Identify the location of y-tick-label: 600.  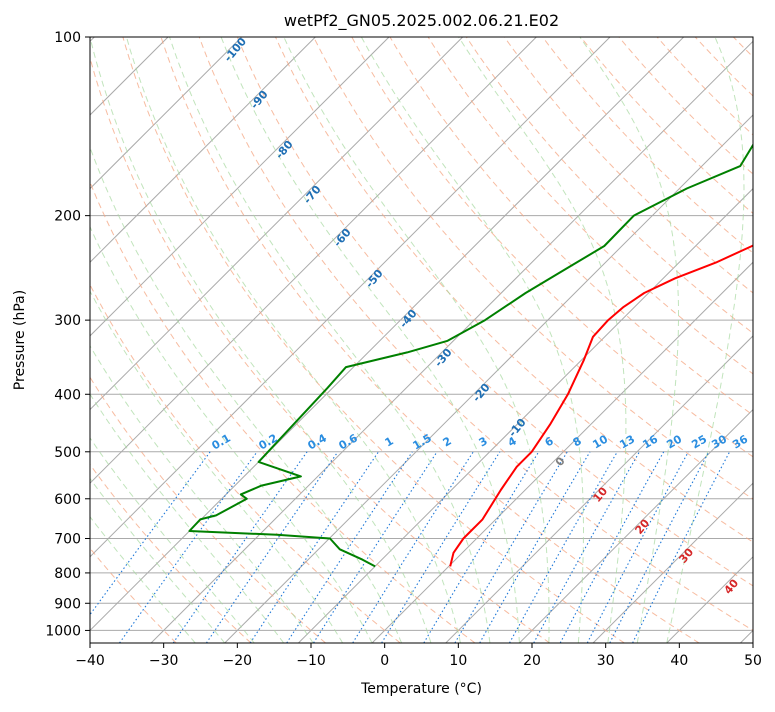
(67, 500).